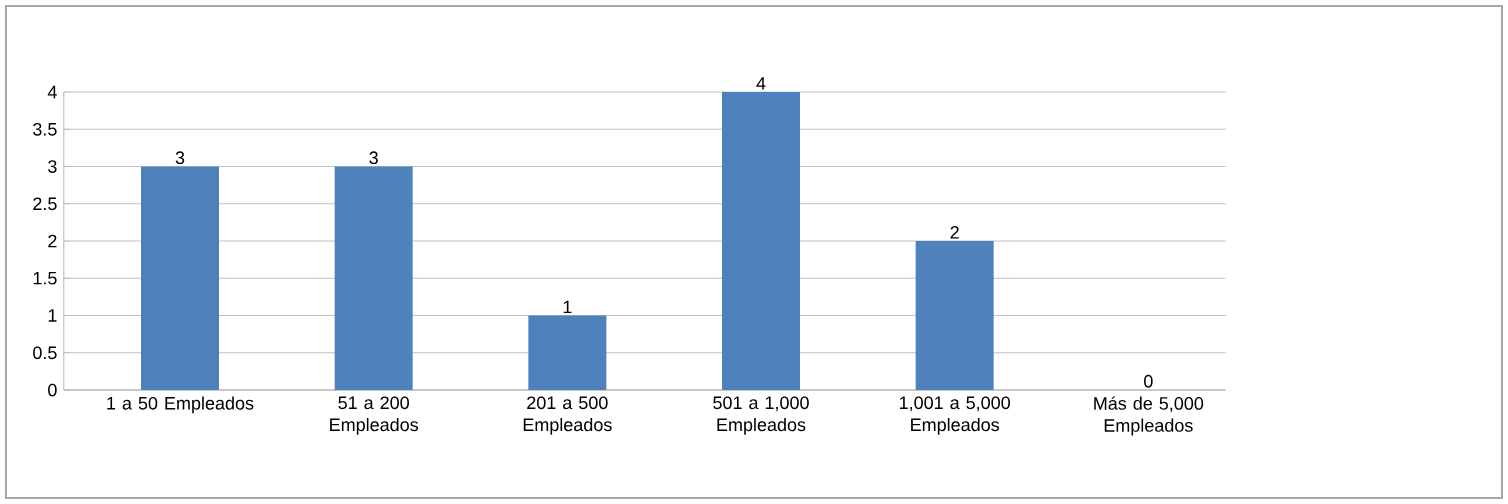 Image resolution: width=1508 pixels, height=504 pixels. I want to click on y-tick-label: 1.5, so click(45, 278).